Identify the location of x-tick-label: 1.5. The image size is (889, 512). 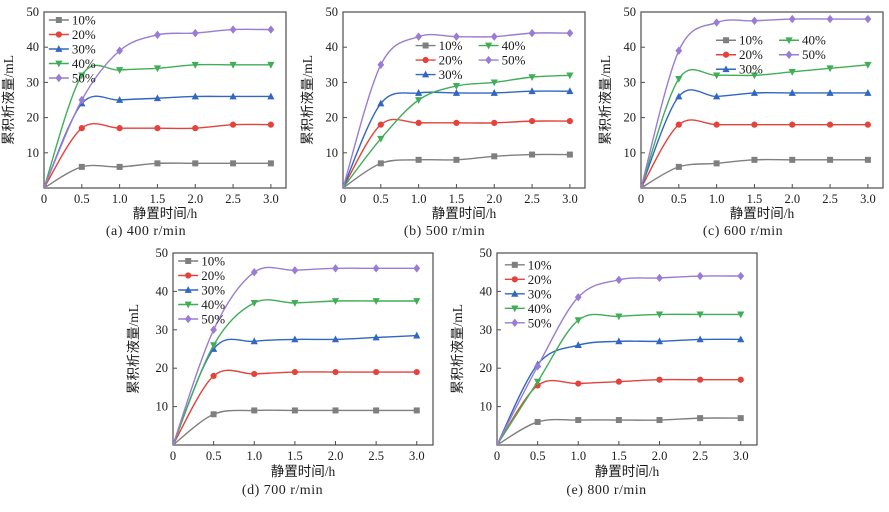
(456, 199).